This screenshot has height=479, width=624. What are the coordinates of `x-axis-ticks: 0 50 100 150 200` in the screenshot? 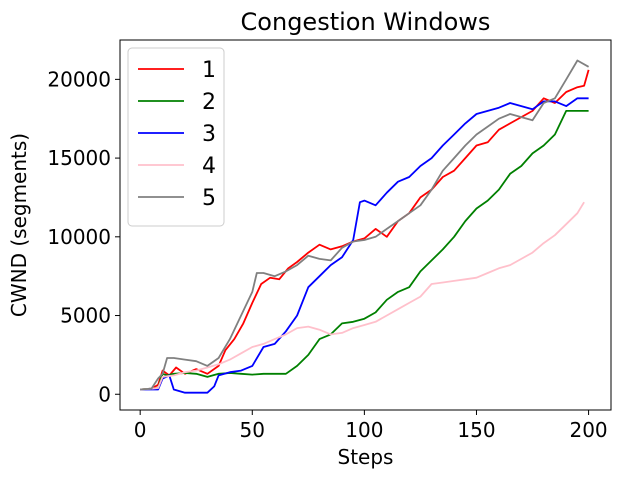 It's located at (371, 426).